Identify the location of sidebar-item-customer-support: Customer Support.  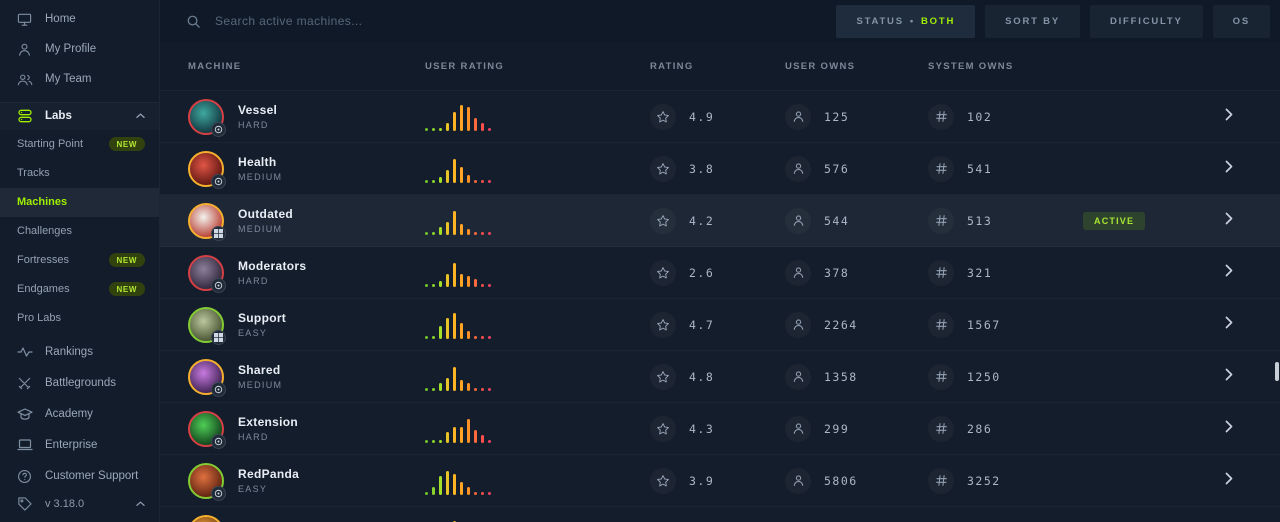
(79, 476).